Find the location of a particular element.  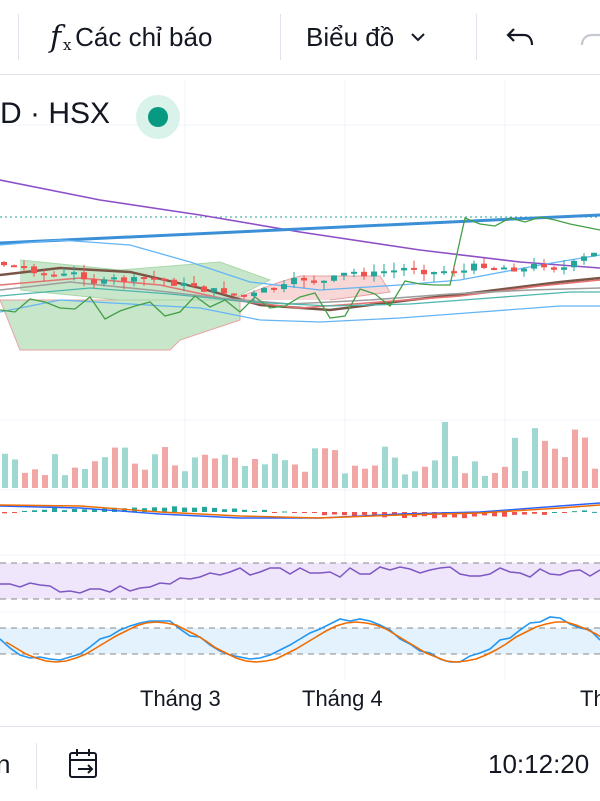

undo-button is located at coordinates (520, 37).